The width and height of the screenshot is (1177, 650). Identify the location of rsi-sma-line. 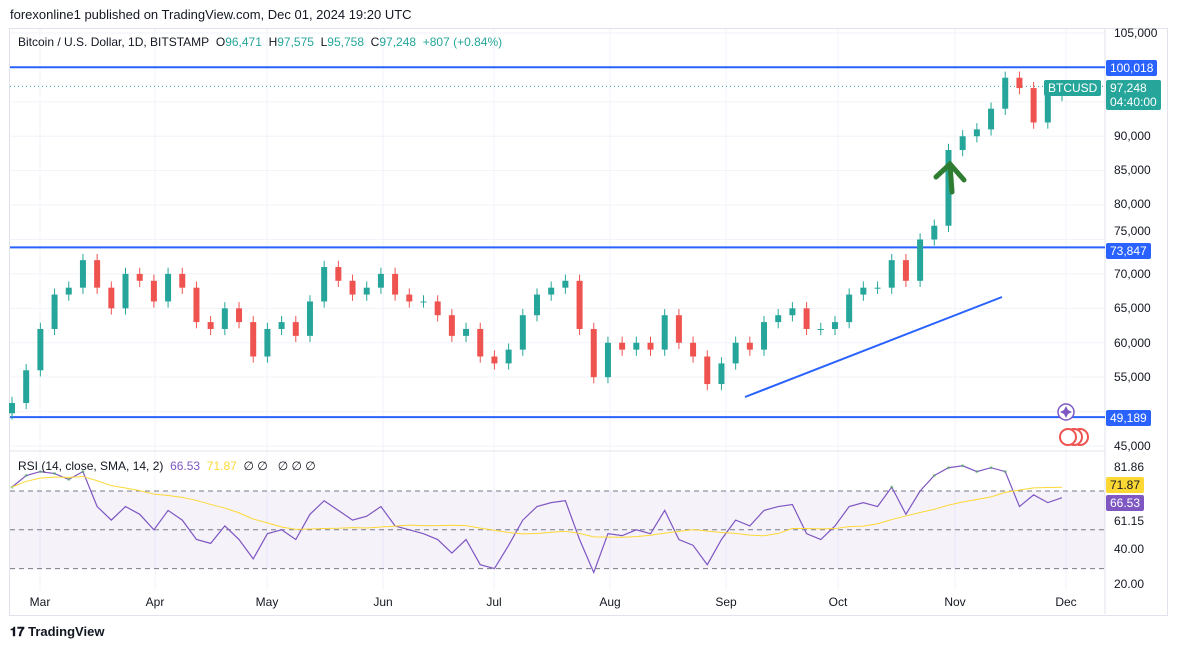
(537, 506).